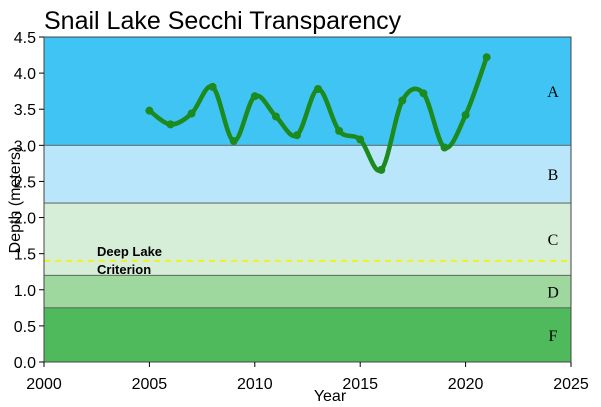 The height and width of the screenshot is (407, 601). Describe the element at coordinates (170, 124) in the screenshot. I see `data-point-2006` at that location.